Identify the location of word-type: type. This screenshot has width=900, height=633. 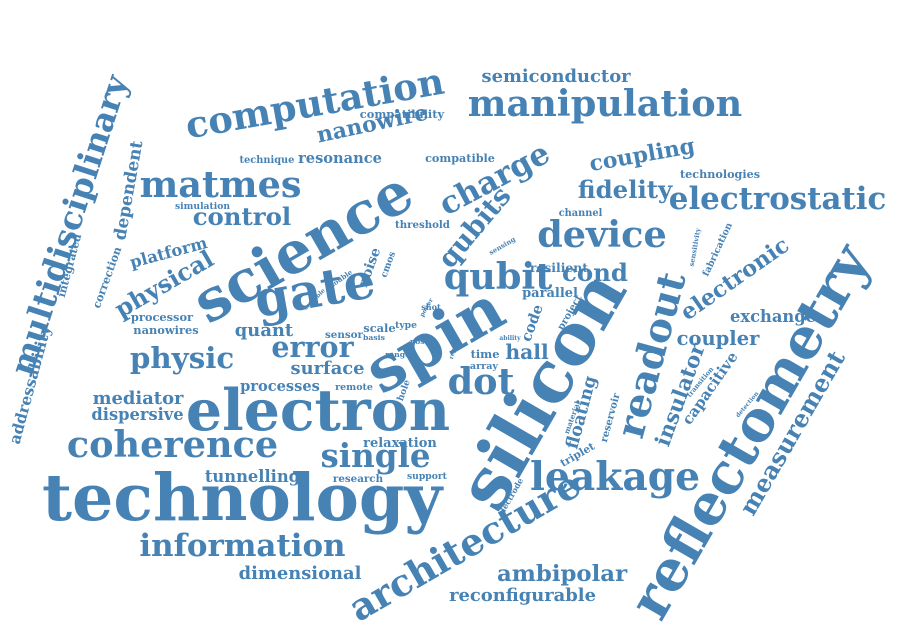
(406, 326).